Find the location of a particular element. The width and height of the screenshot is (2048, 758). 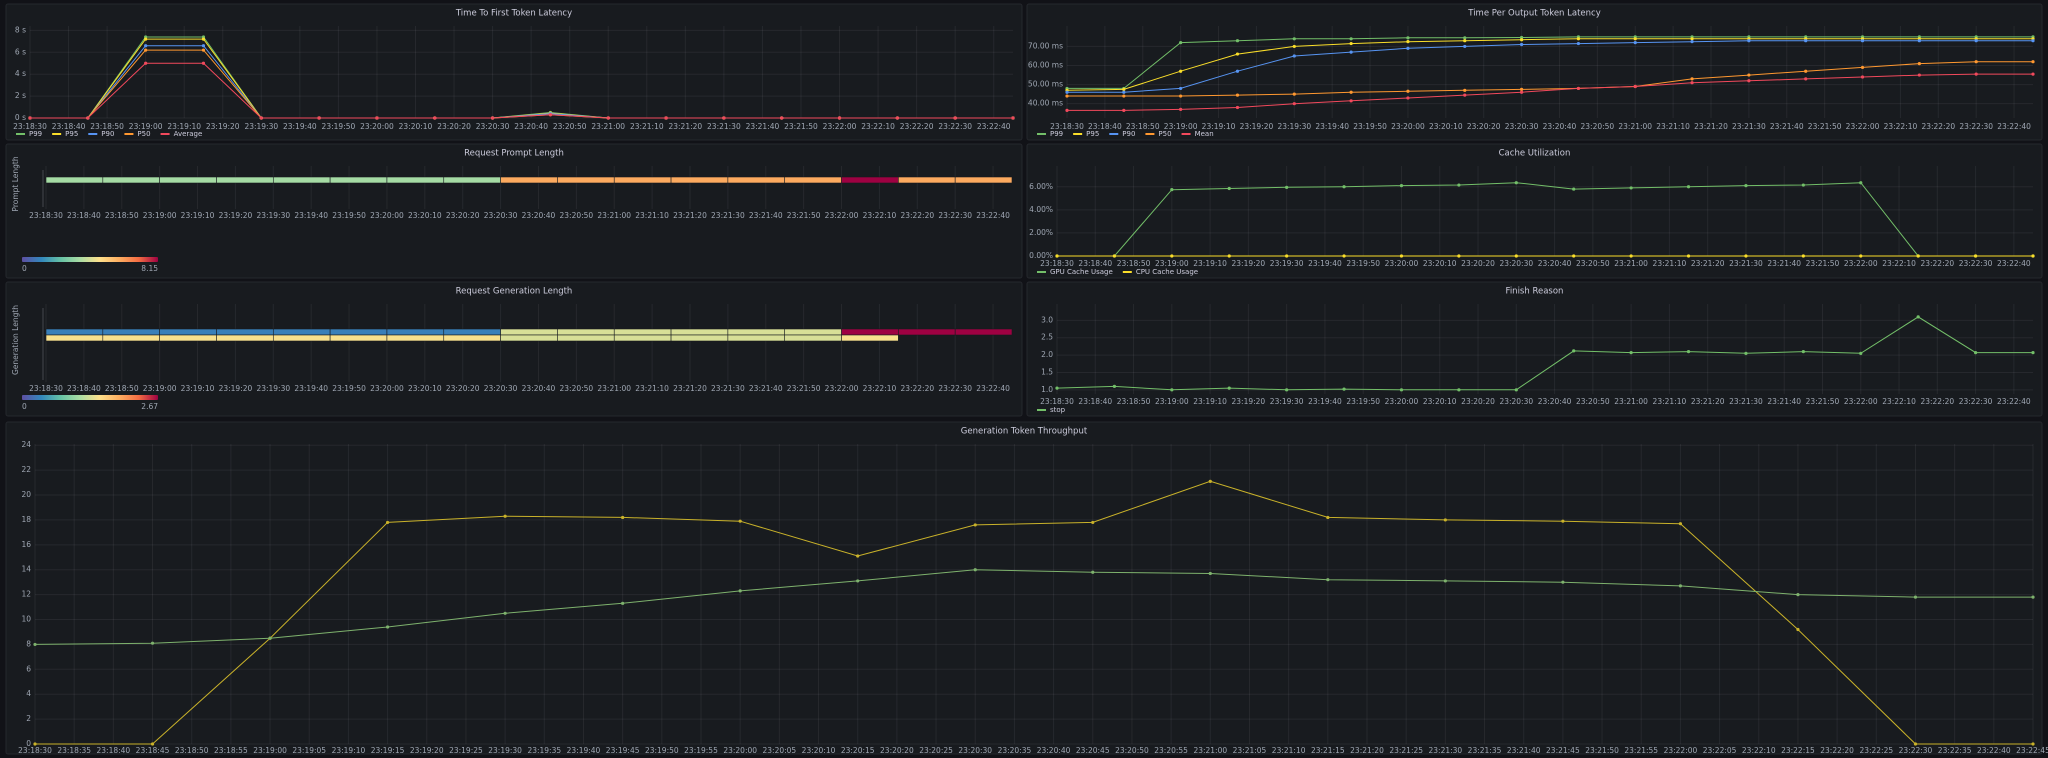

x-tick-label: 23:22:25 is located at coordinates (1876, 750).